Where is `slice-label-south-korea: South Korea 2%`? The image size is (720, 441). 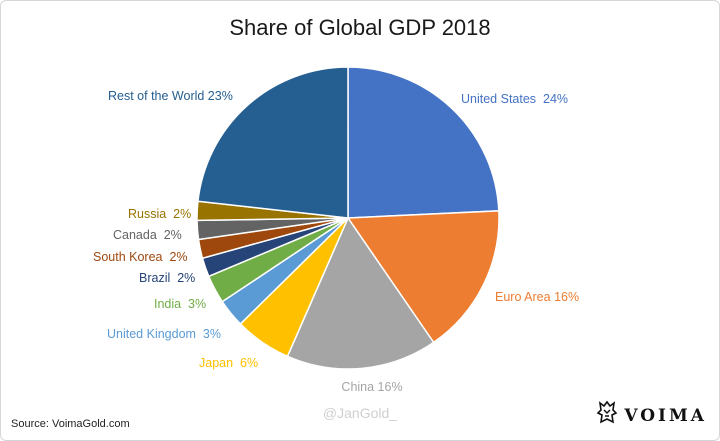 slice-label-south-korea: South Korea 2% is located at coordinates (140, 257).